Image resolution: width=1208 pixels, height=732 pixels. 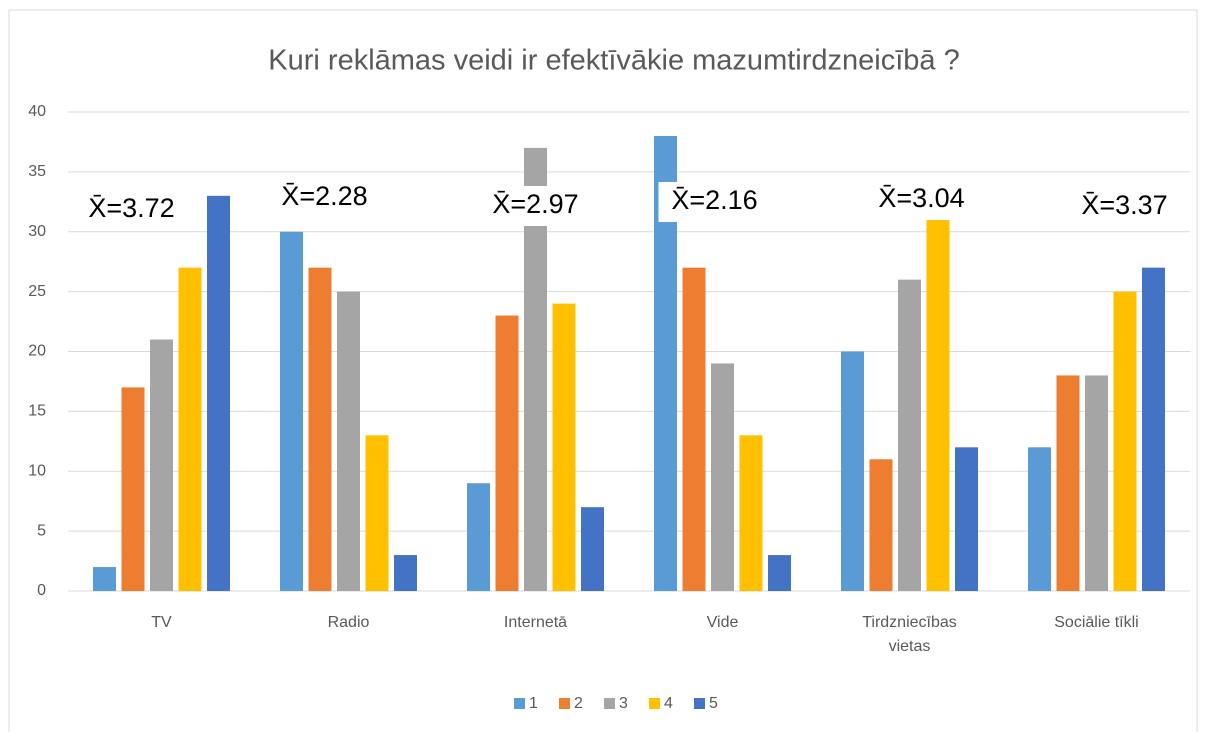 I want to click on annotation: X̄=2.16, so click(x=714, y=200).